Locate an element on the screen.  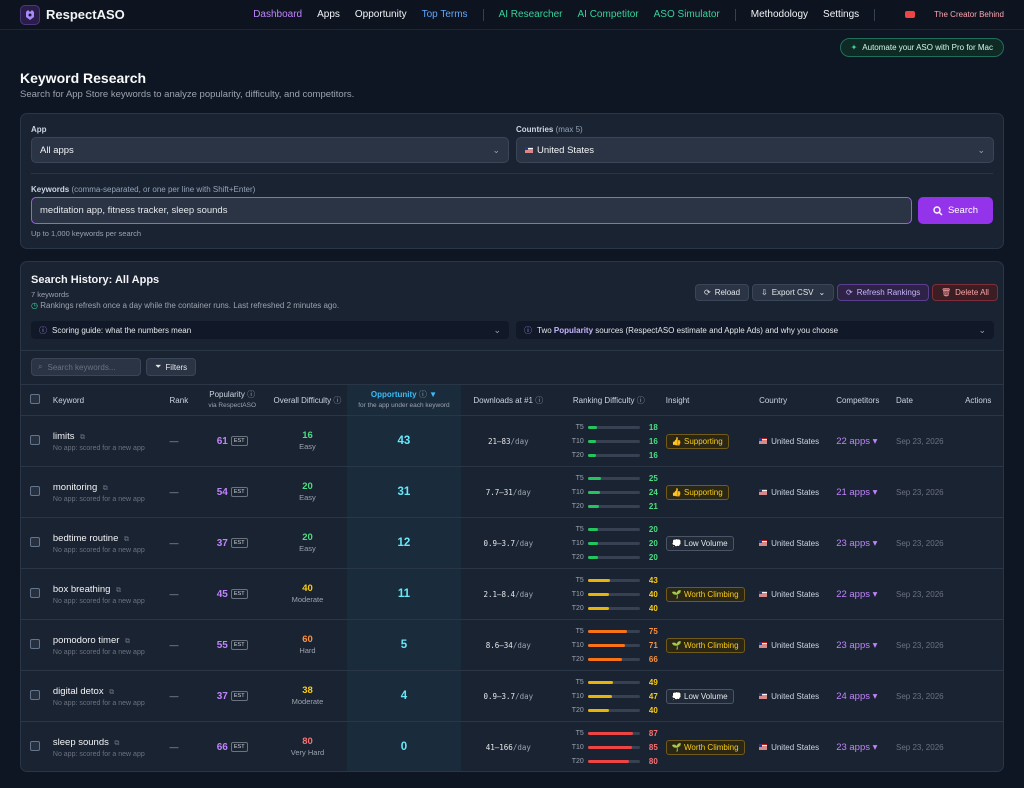
insight-badge: 🌱 Worth Climbing is located at coordinates (705, 747).